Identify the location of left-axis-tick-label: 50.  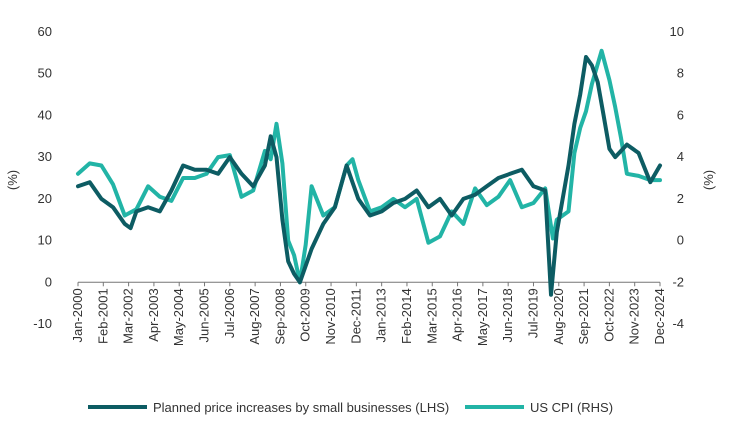
(45, 73).